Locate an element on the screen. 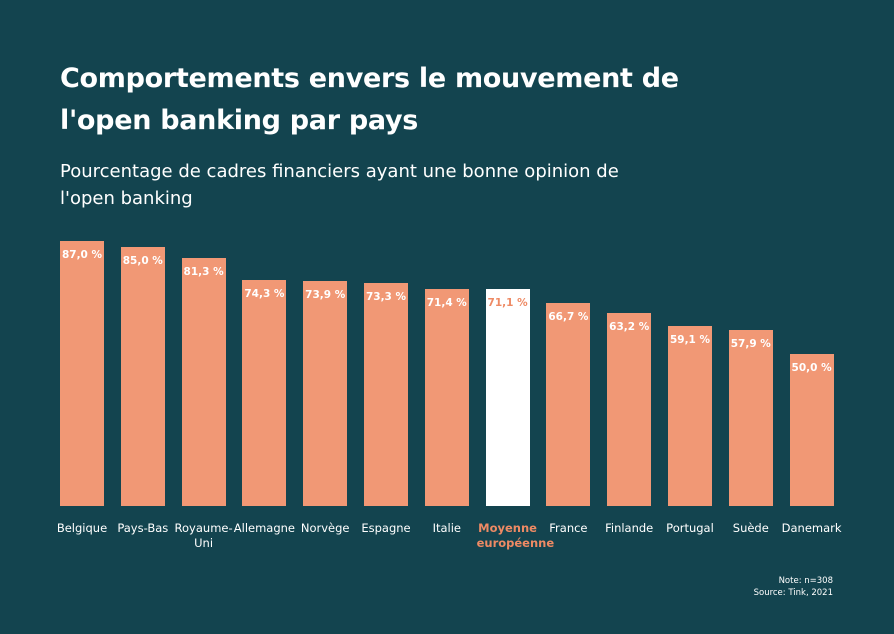 The width and height of the screenshot is (894, 634). x-tick-label: Danemark is located at coordinates (811, 528).